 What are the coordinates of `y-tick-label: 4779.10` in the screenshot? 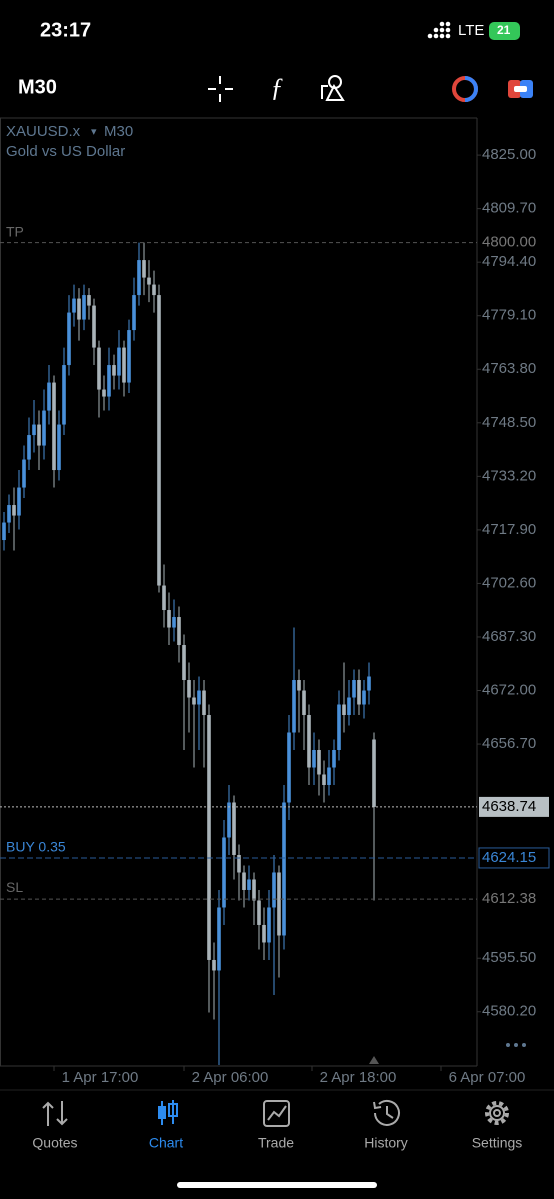 It's located at (509, 315).